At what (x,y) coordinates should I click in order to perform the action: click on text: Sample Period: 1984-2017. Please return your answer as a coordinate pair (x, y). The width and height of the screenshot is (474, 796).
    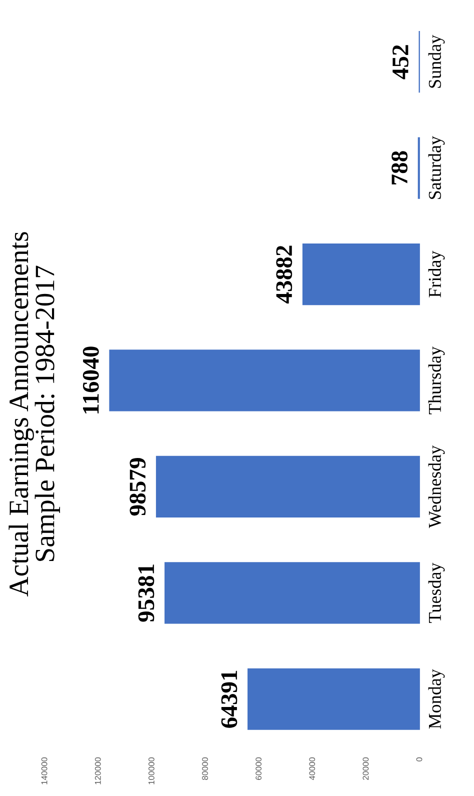
    Looking at the image, I should click on (47, 413).